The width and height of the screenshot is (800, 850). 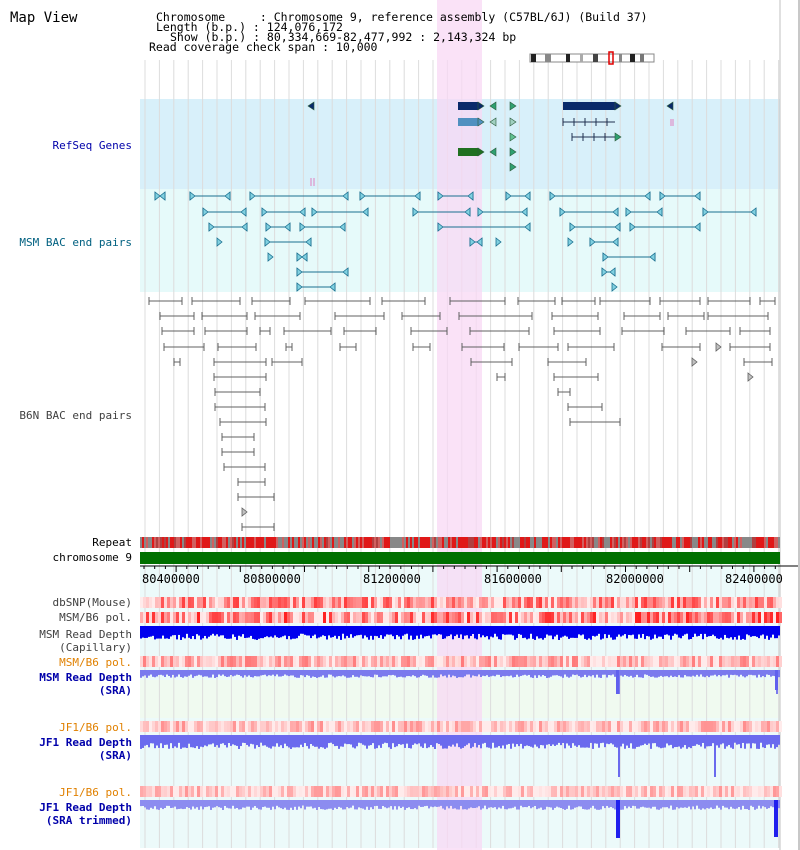 What do you see at coordinates (95, 792) in the screenshot?
I see `track-label-jf1-b6-pol-2: JF1/B6 pol.` at bounding box center [95, 792].